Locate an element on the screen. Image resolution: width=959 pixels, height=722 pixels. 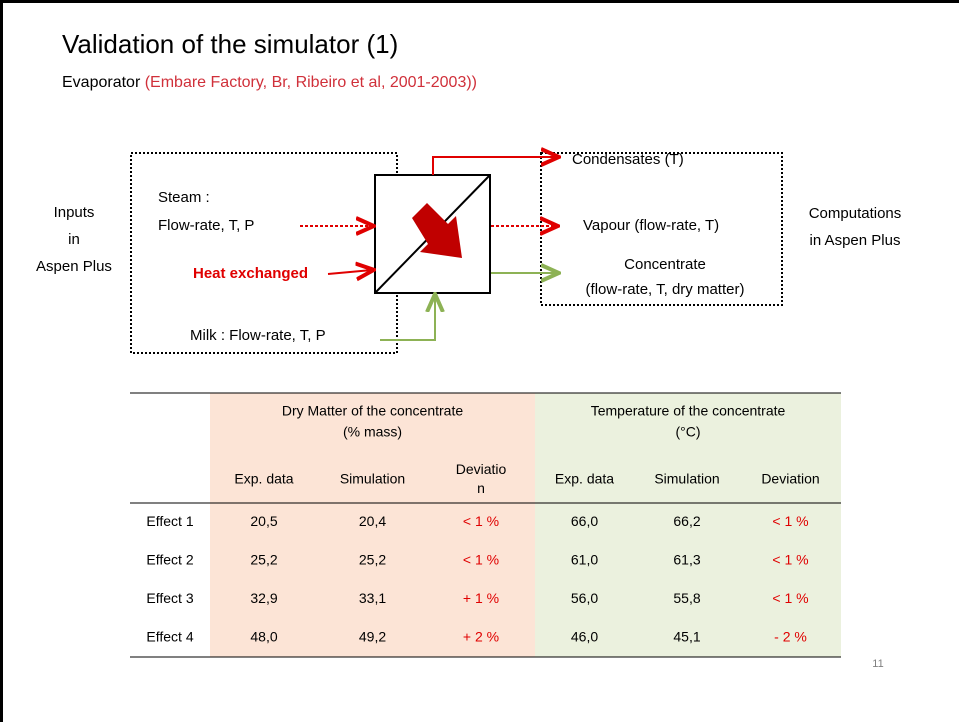
row-label: Effect 4 is located at coordinates (169, 636).